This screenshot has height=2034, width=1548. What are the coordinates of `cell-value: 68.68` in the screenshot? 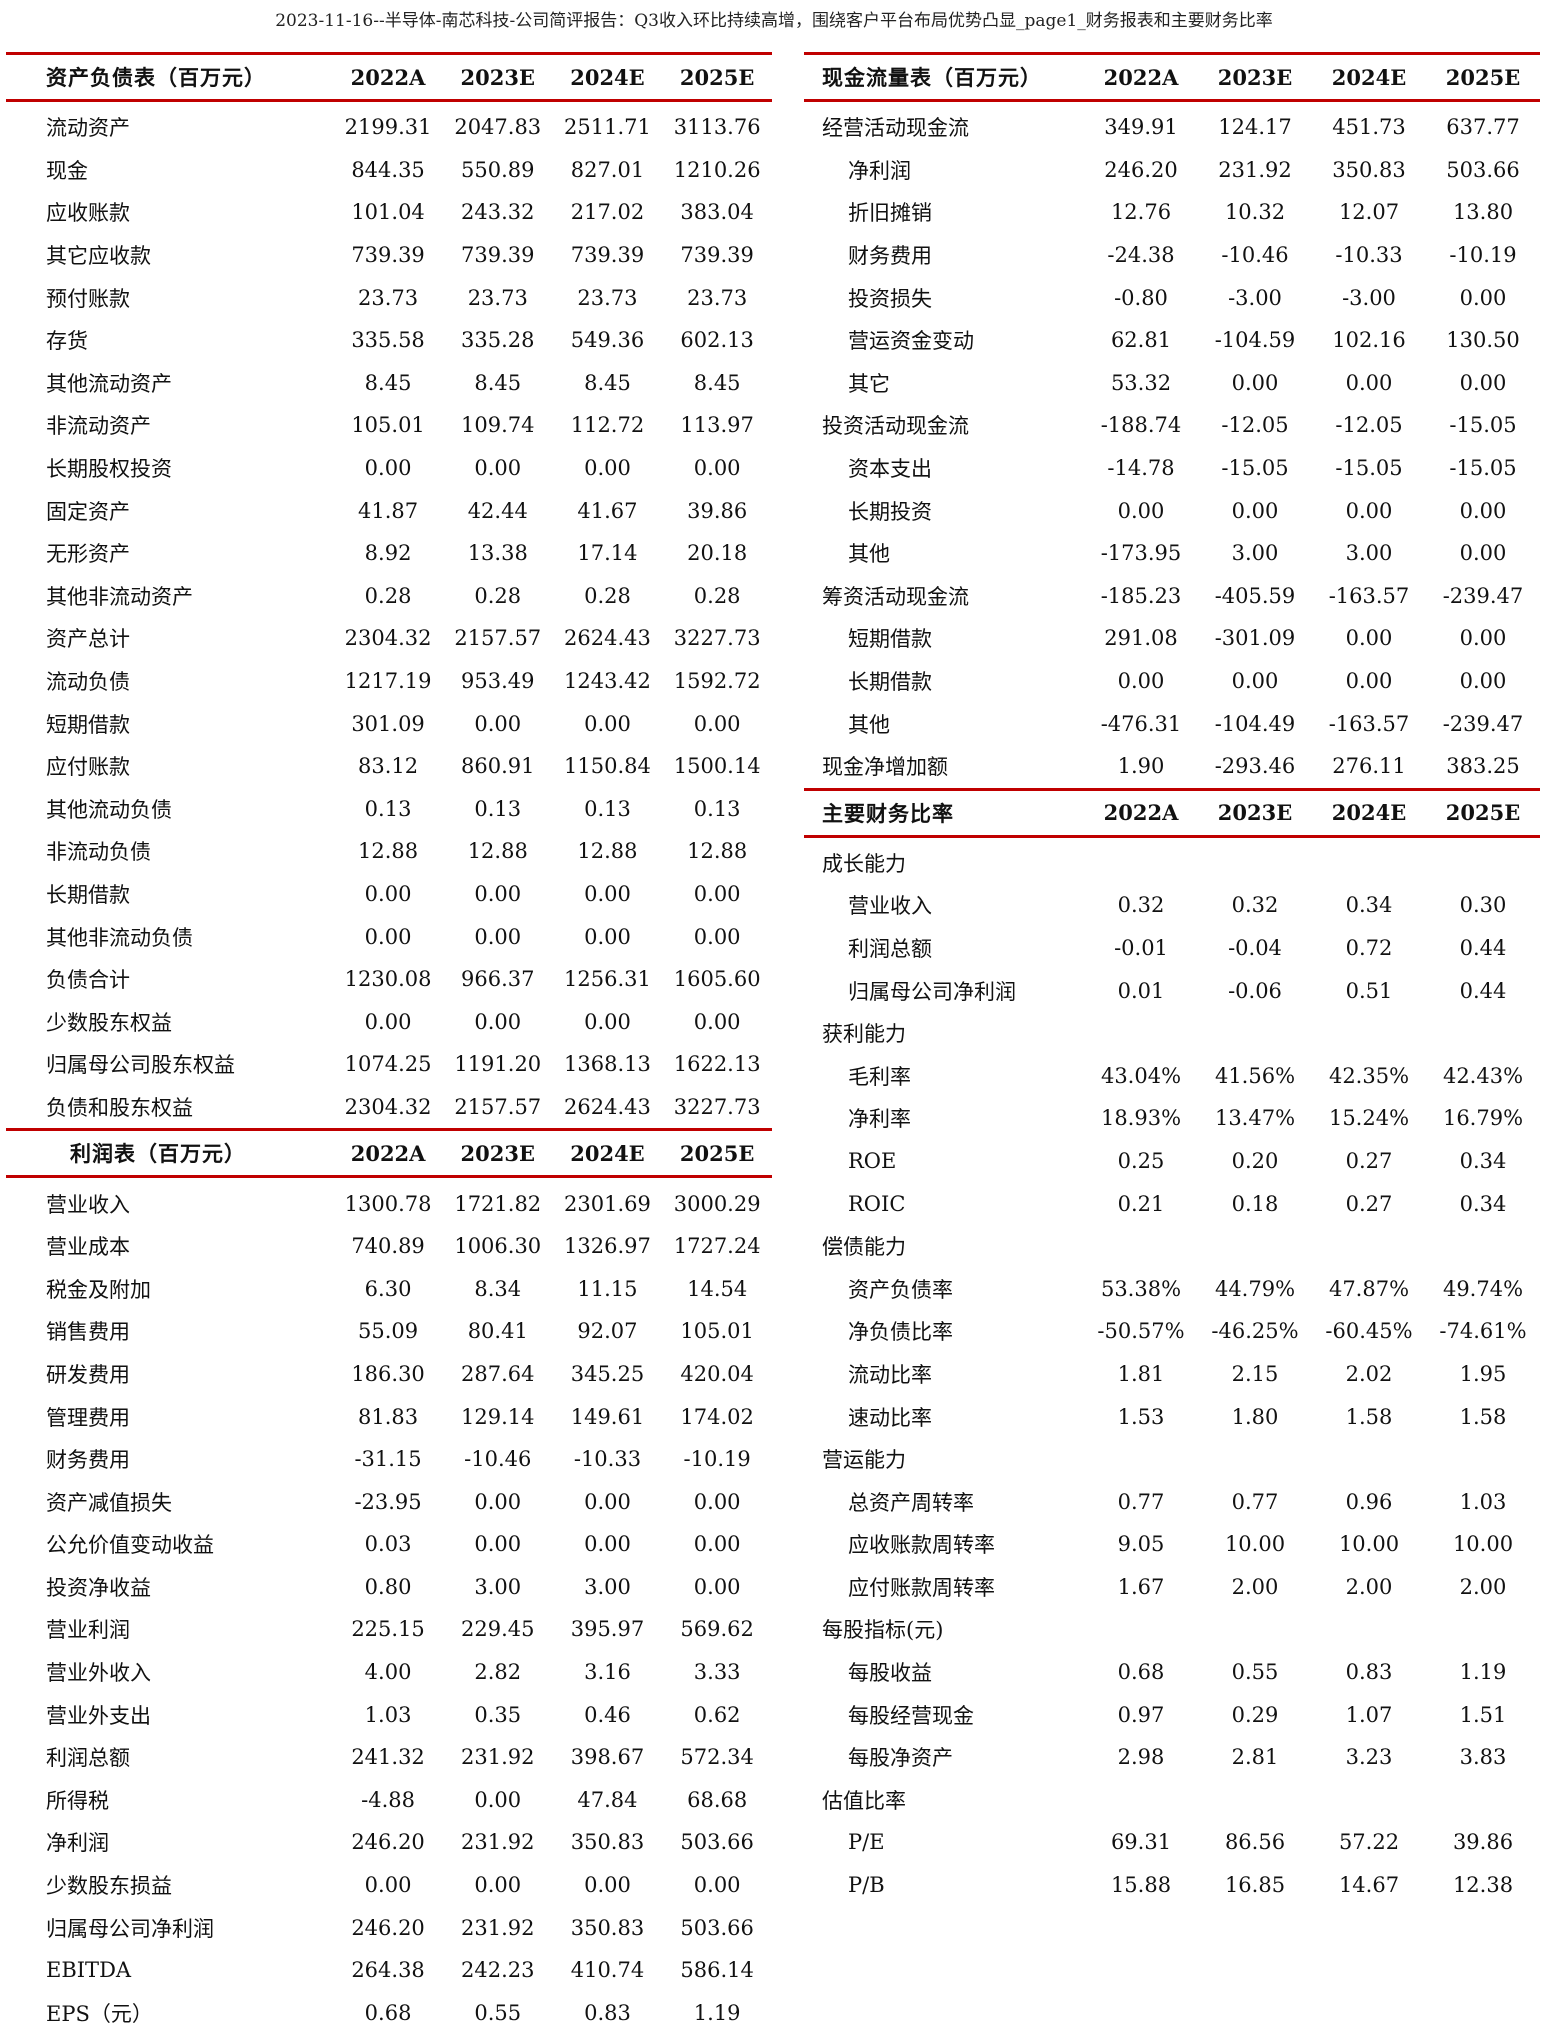 It's located at (717, 1799).